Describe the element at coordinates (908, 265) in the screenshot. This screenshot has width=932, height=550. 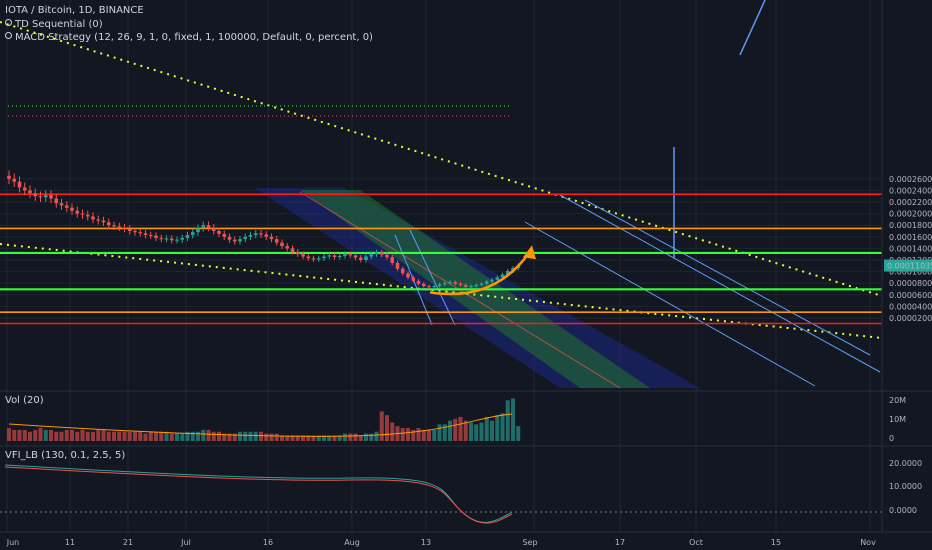
I see `price-badge` at that location.